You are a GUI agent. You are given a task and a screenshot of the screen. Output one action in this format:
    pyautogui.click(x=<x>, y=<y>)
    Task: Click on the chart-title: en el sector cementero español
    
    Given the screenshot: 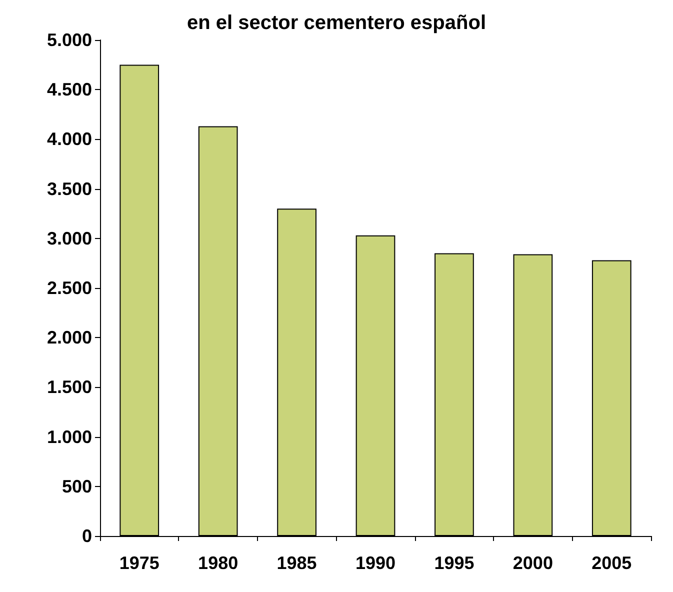 What is the action you would take?
    pyautogui.click(x=336, y=23)
    